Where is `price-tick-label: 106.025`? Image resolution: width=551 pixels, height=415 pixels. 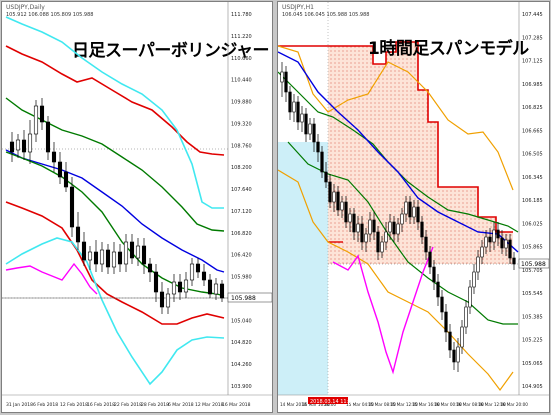
price-tick-label: 106.025 is located at coordinates (532, 224).